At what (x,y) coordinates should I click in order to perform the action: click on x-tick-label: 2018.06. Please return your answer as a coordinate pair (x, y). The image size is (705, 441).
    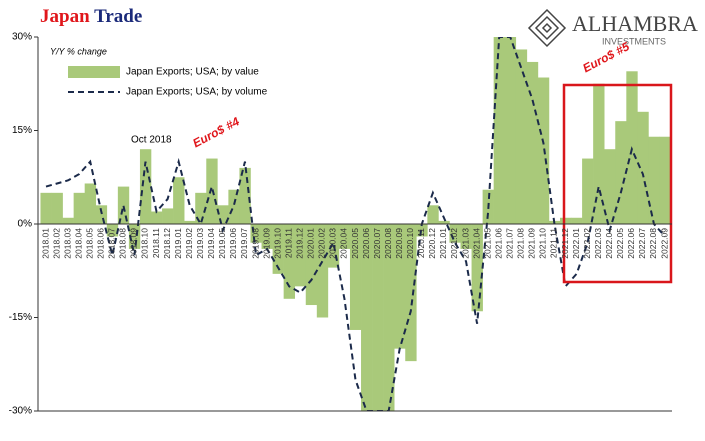
    Looking at the image, I should click on (101, 243).